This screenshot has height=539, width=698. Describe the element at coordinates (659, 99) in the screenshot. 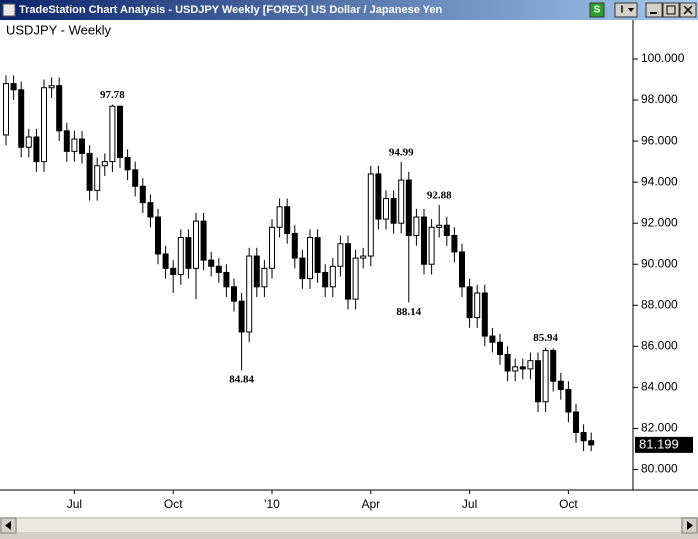

I see `y-tick-label: 98.000` at that location.